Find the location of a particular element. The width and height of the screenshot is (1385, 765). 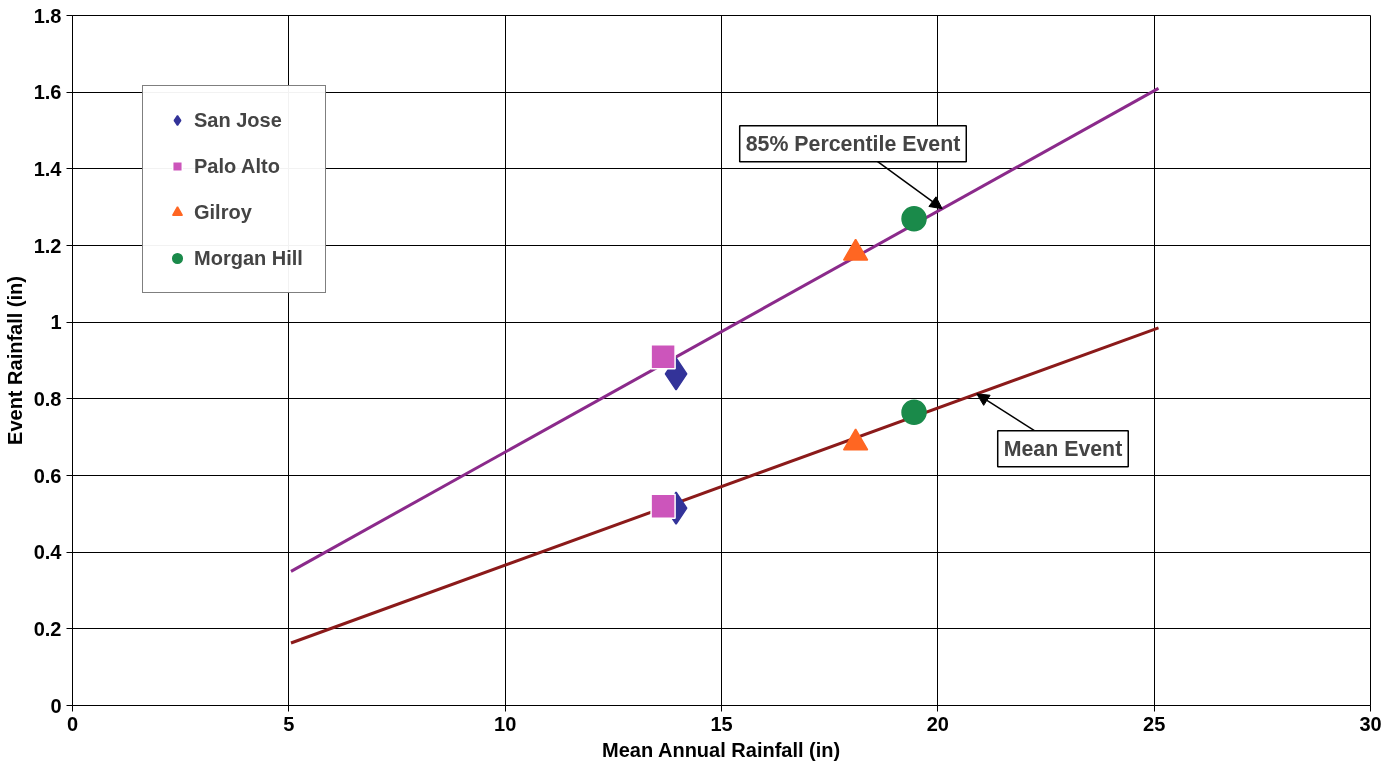

x-tick-label: 5 is located at coordinates (289, 723).